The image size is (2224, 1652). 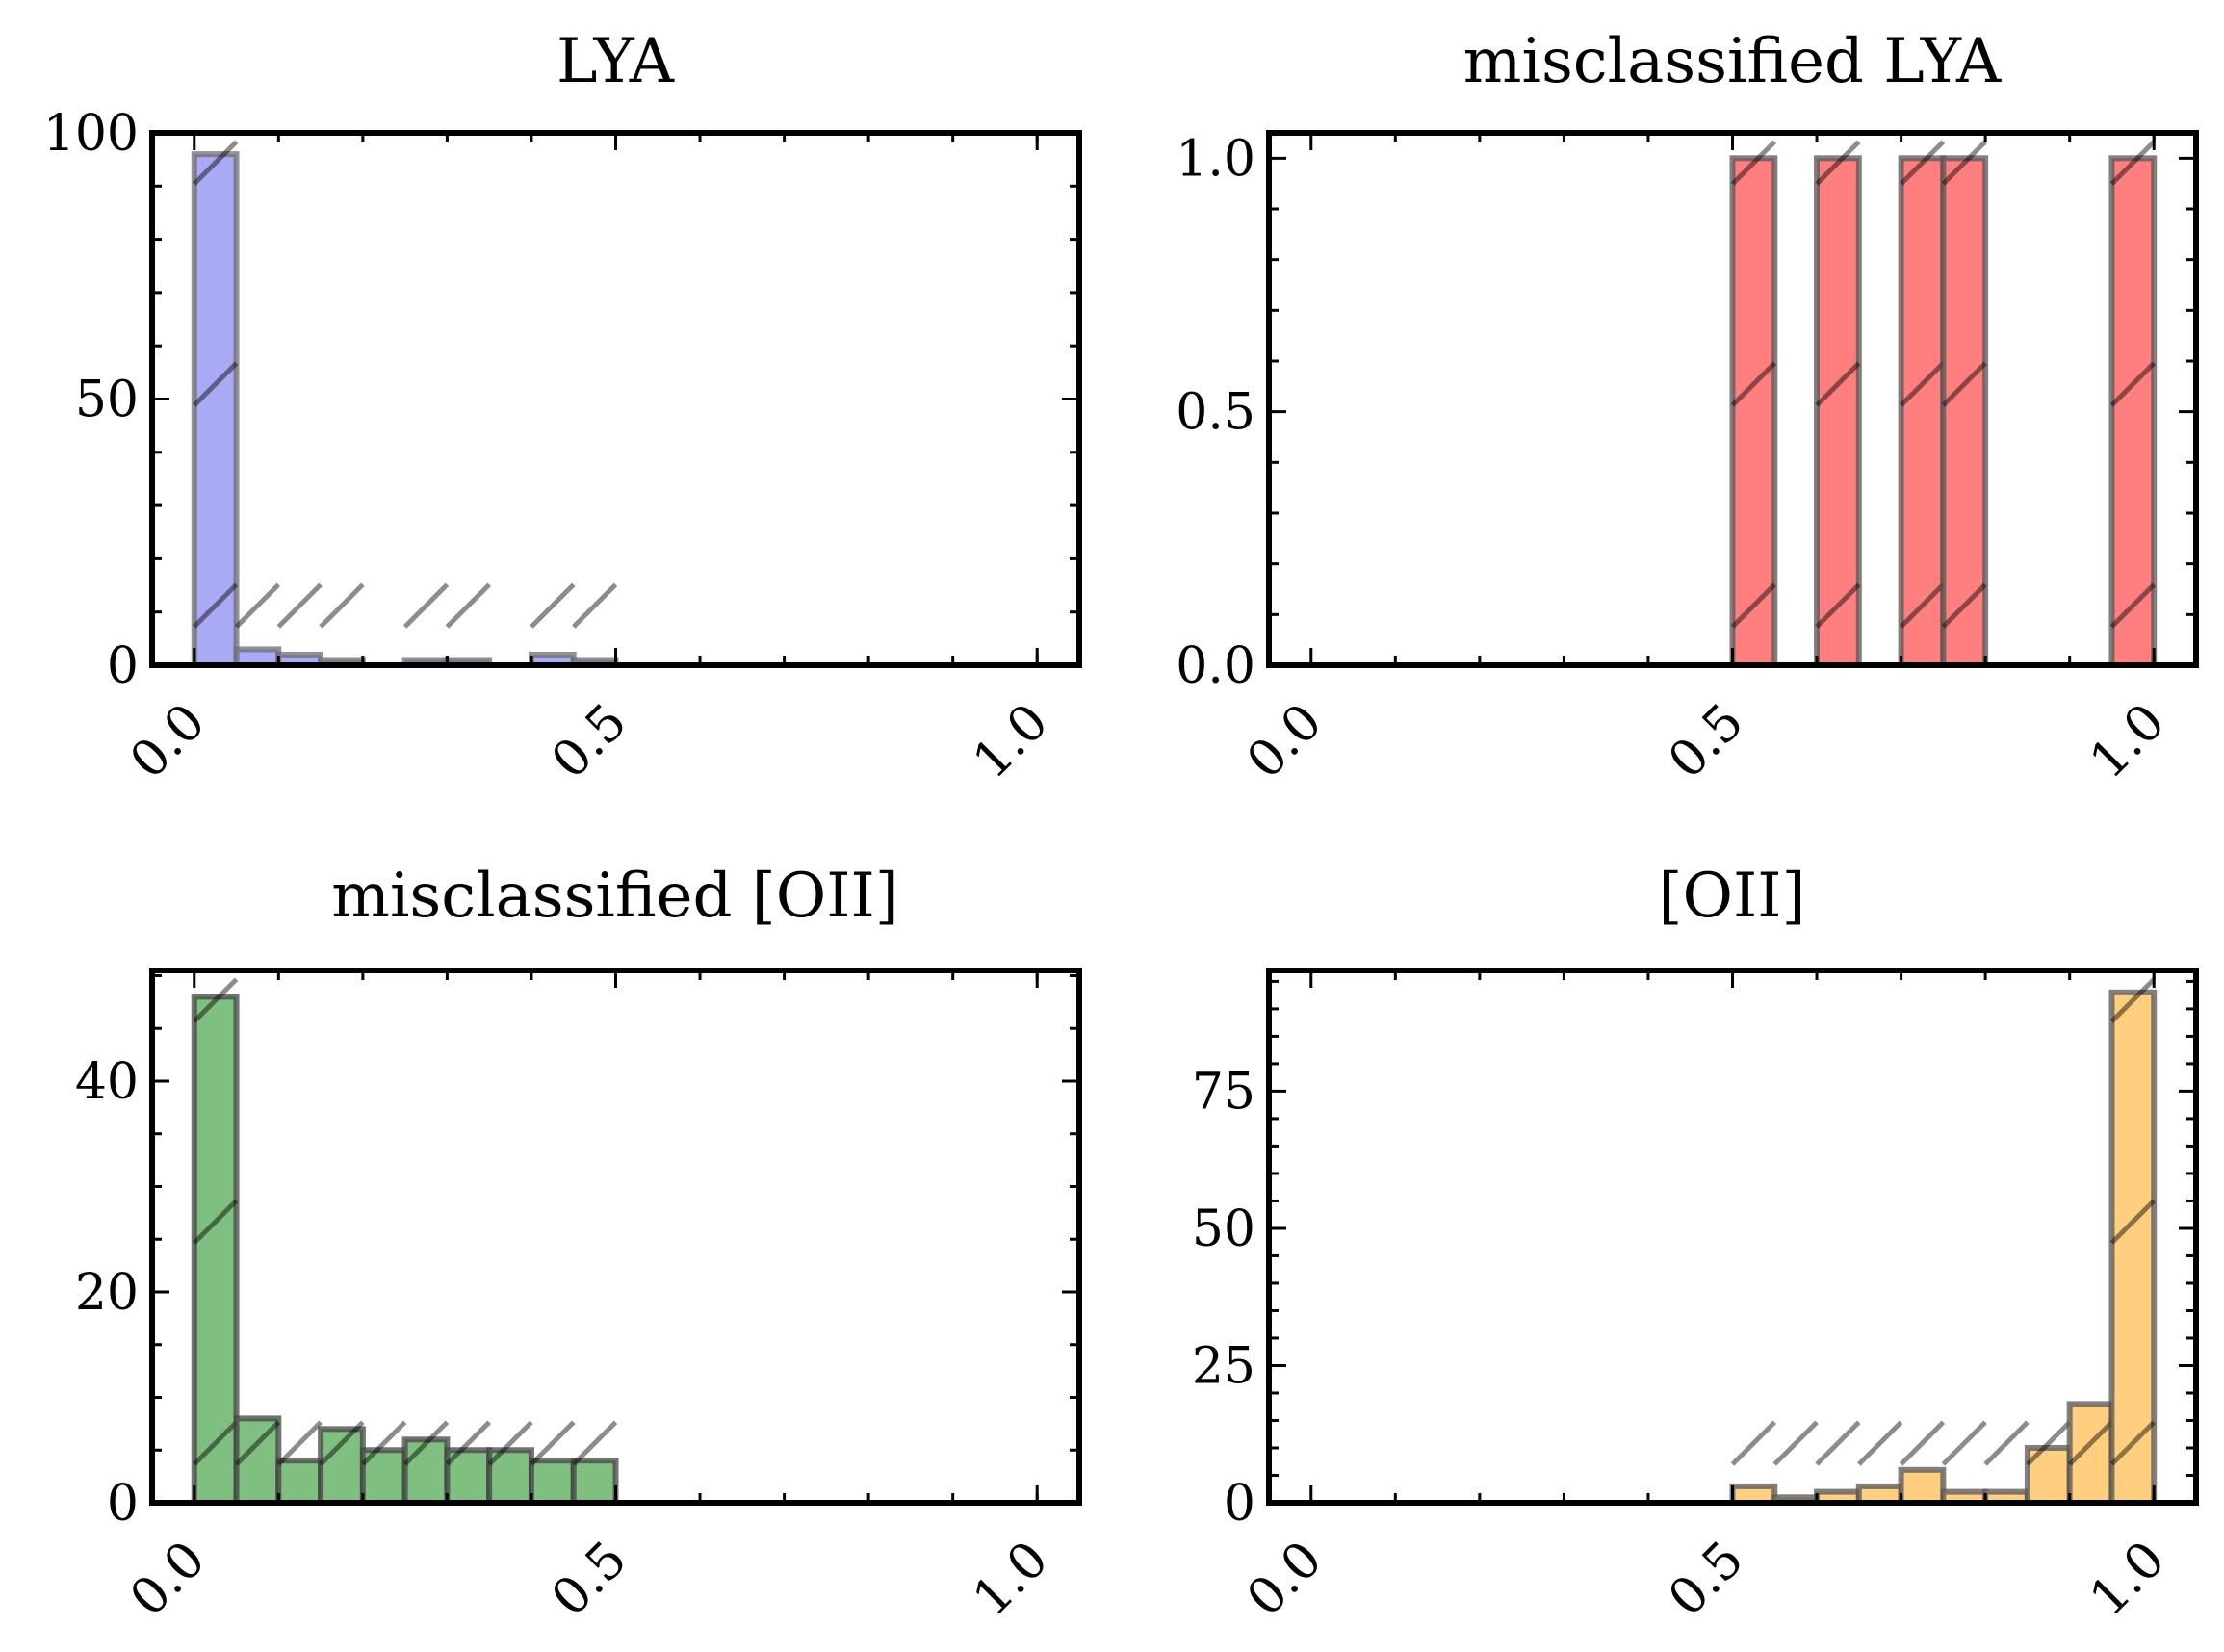 What do you see at coordinates (107, 1293) in the screenshot?
I see `y-tick-label: 20` at bounding box center [107, 1293].